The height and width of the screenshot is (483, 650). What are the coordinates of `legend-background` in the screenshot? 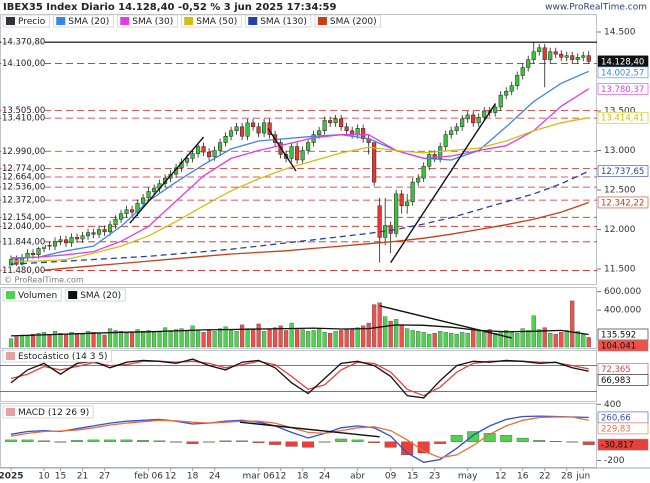 It's located at (95, 295).